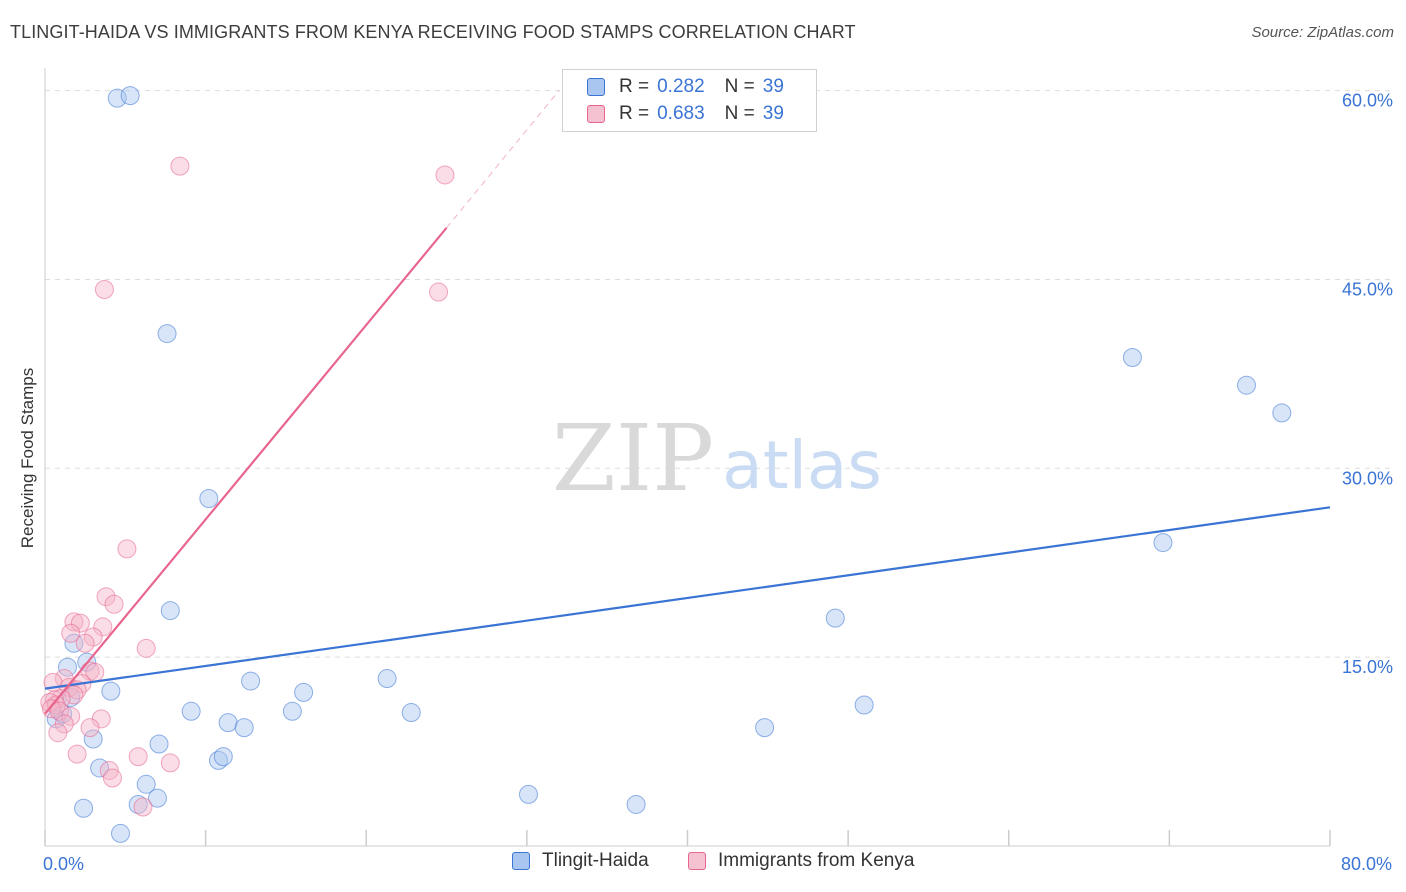 The height and width of the screenshot is (892, 1406). Describe the element at coordinates (27, 458) in the screenshot. I see `y-axis-label: Receiving Food Stamps` at that location.